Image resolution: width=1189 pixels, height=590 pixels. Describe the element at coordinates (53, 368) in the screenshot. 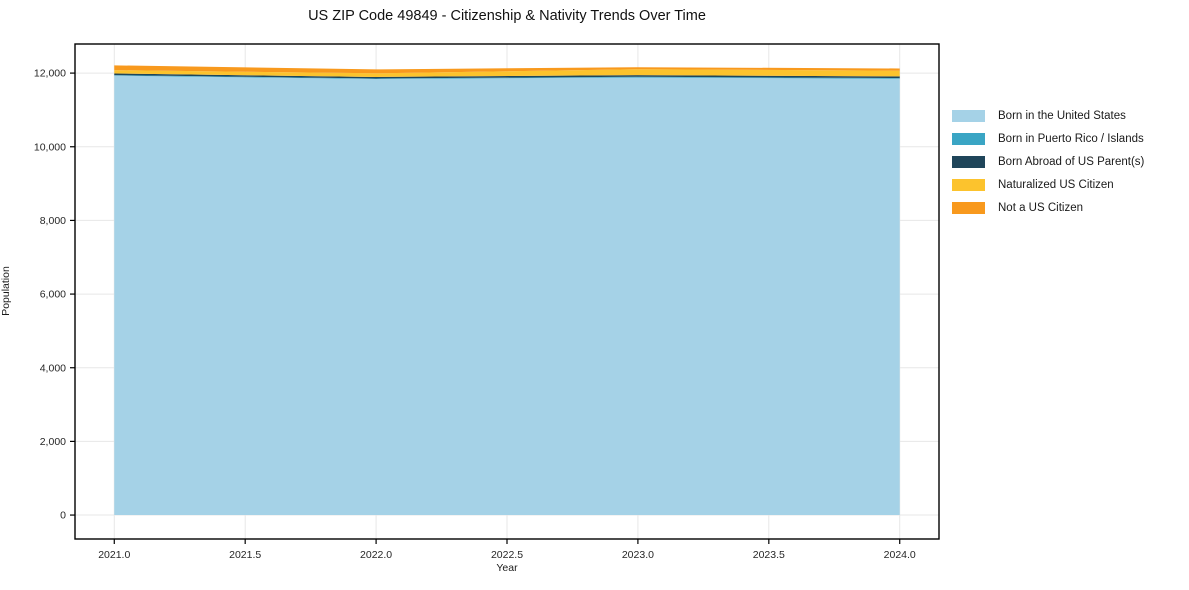

I see `y-tick-label: 4,000` at that location.